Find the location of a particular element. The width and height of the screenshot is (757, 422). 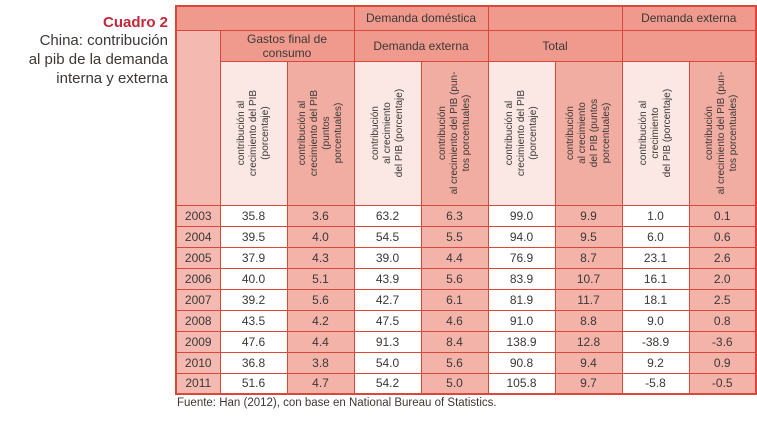

year-cell: 2009 is located at coordinates (198, 341).